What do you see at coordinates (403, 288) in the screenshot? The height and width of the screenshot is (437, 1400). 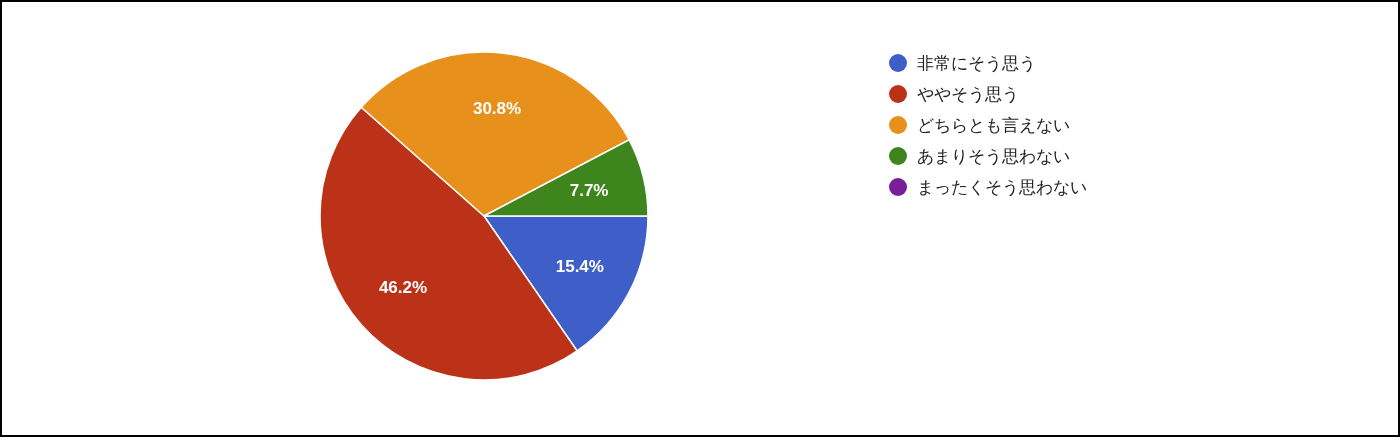 I see `data-label: 46.2%` at bounding box center [403, 288].